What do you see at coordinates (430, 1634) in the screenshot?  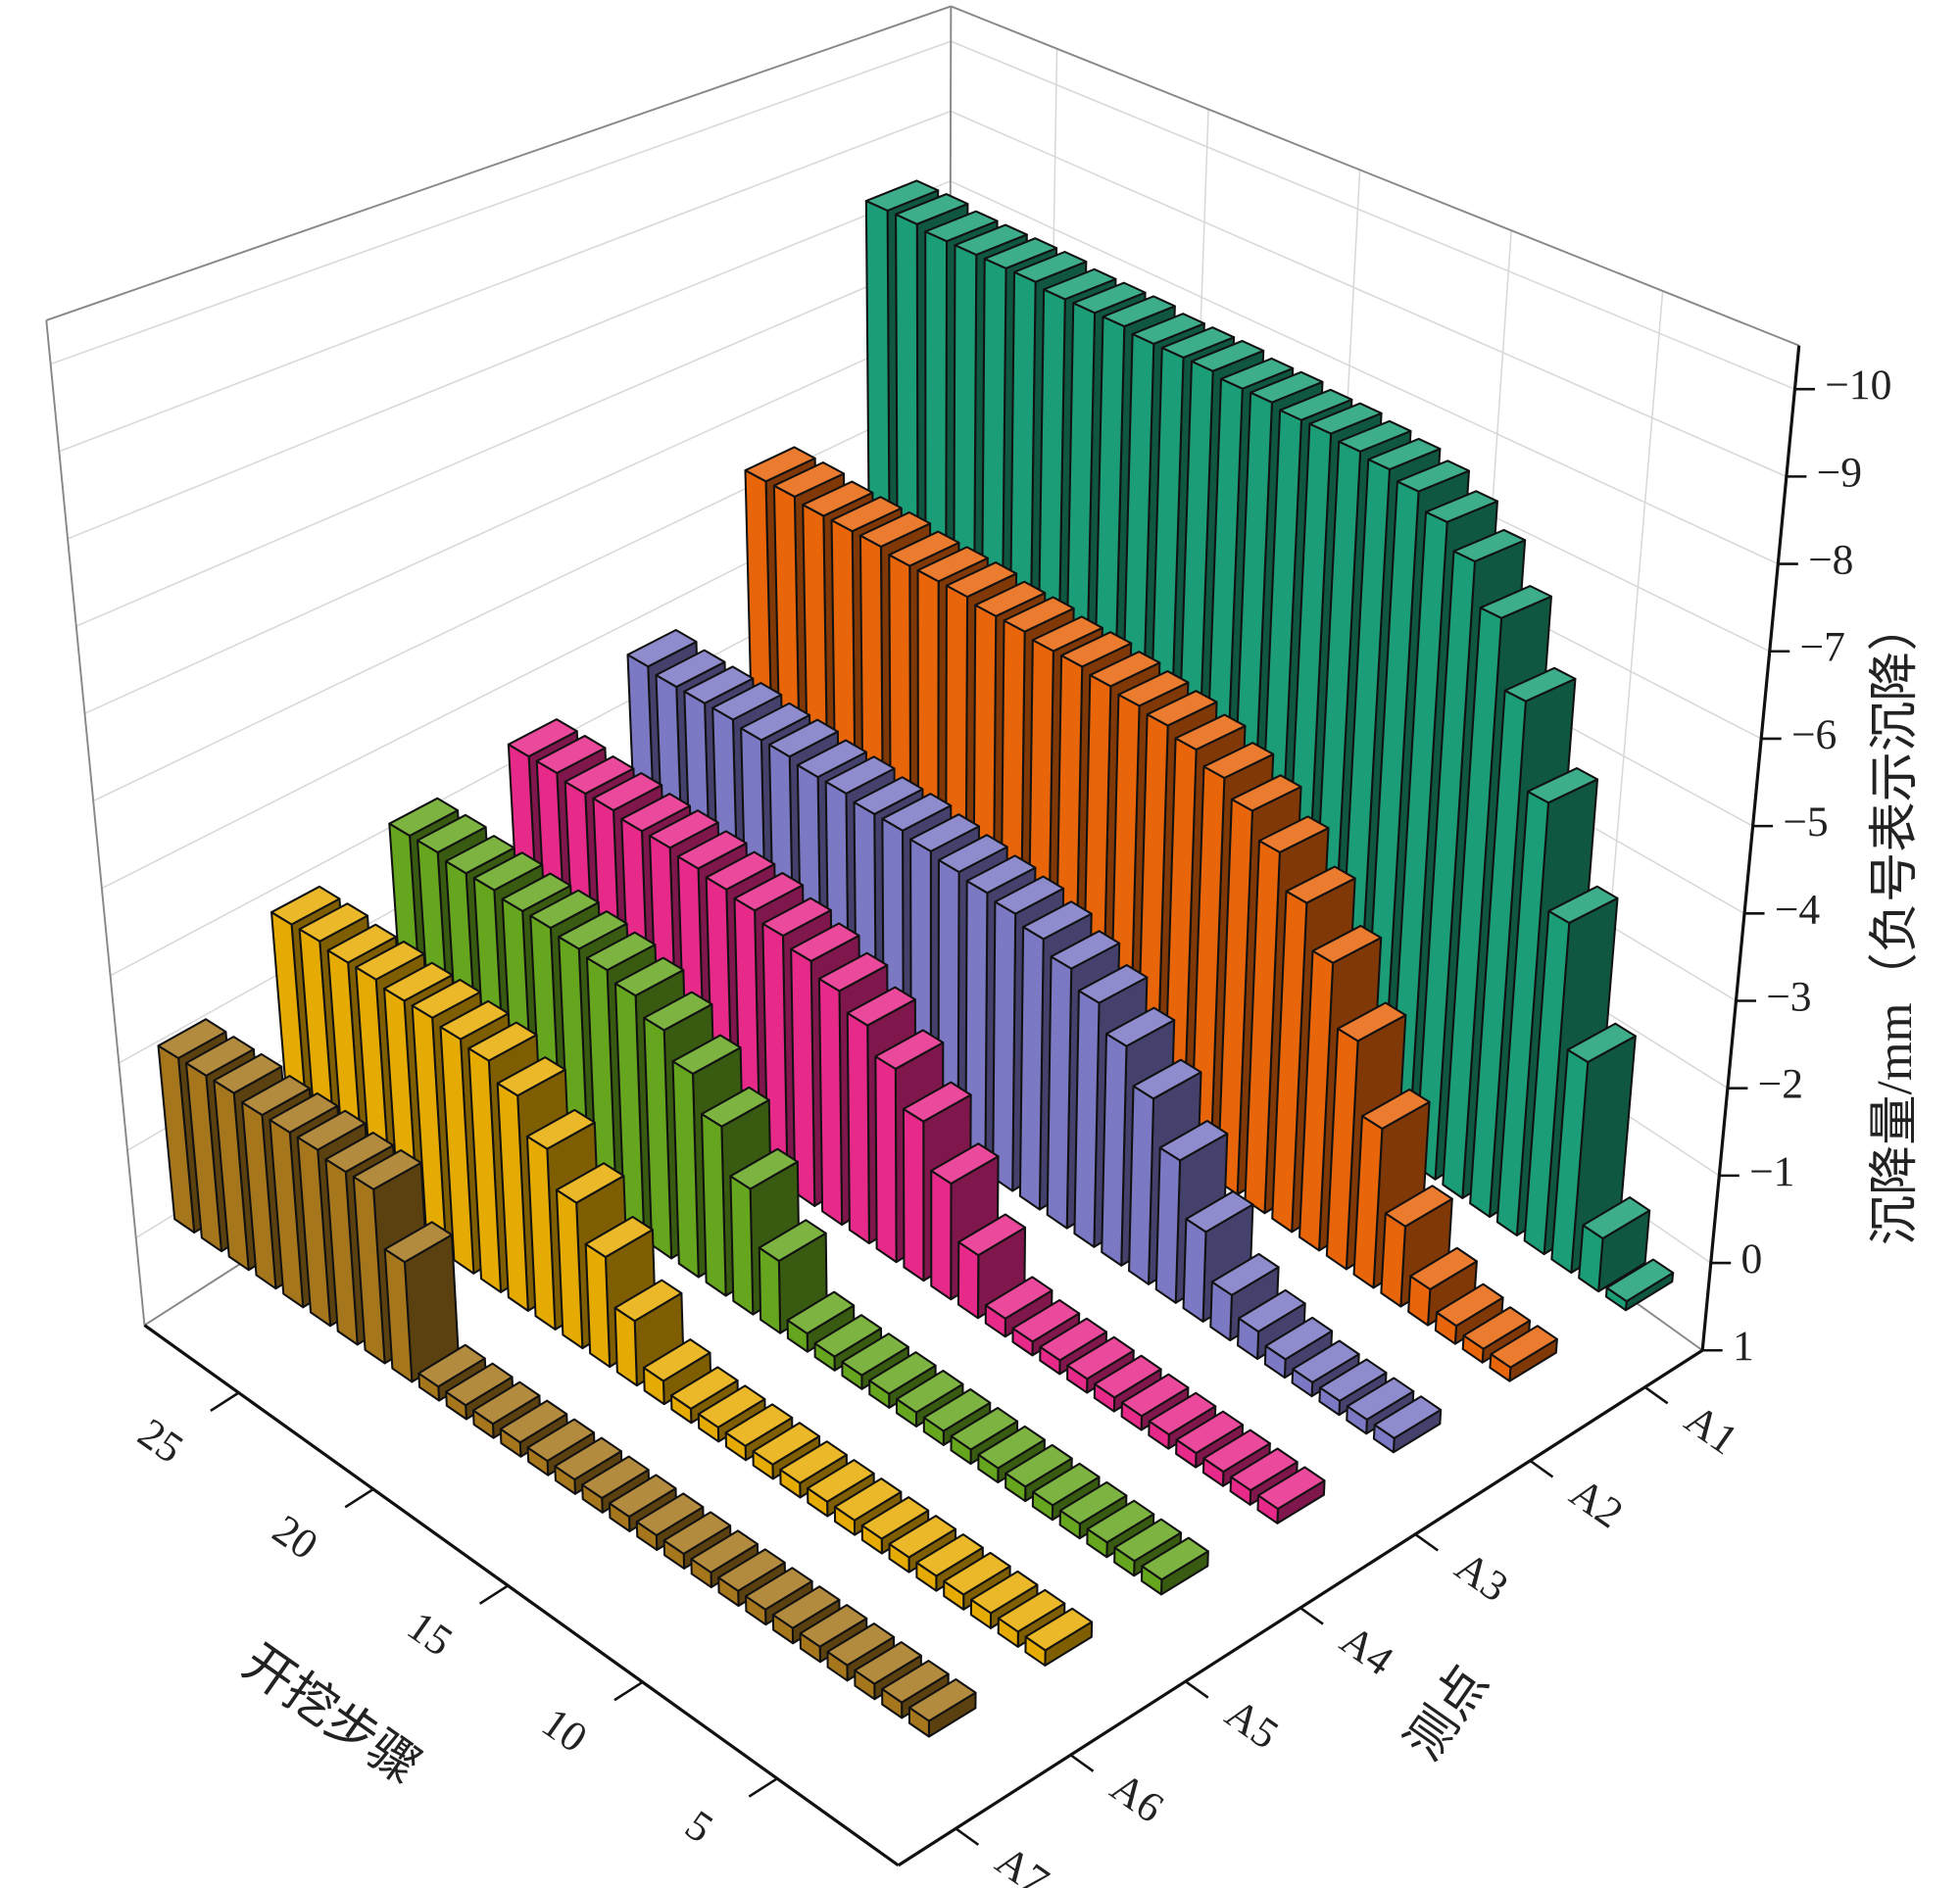 I see `x-tick-label: 15` at bounding box center [430, 1634].